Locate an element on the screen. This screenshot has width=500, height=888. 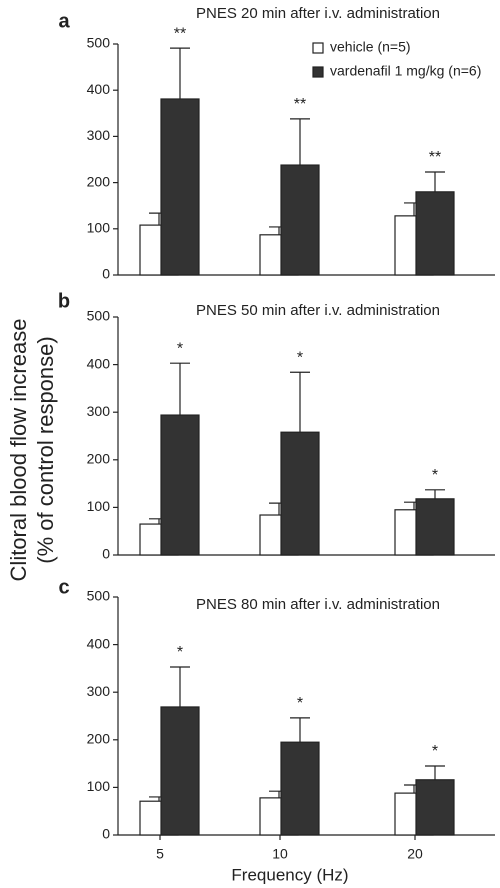
panel-label: c is located at coordinates (63, 587).